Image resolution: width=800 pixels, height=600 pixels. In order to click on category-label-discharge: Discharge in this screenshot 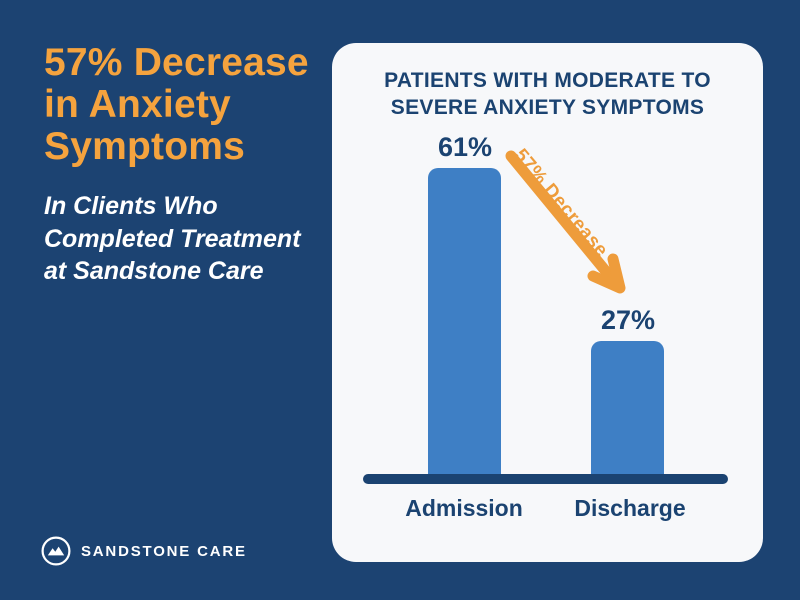, I will do `click(630, 508)`.